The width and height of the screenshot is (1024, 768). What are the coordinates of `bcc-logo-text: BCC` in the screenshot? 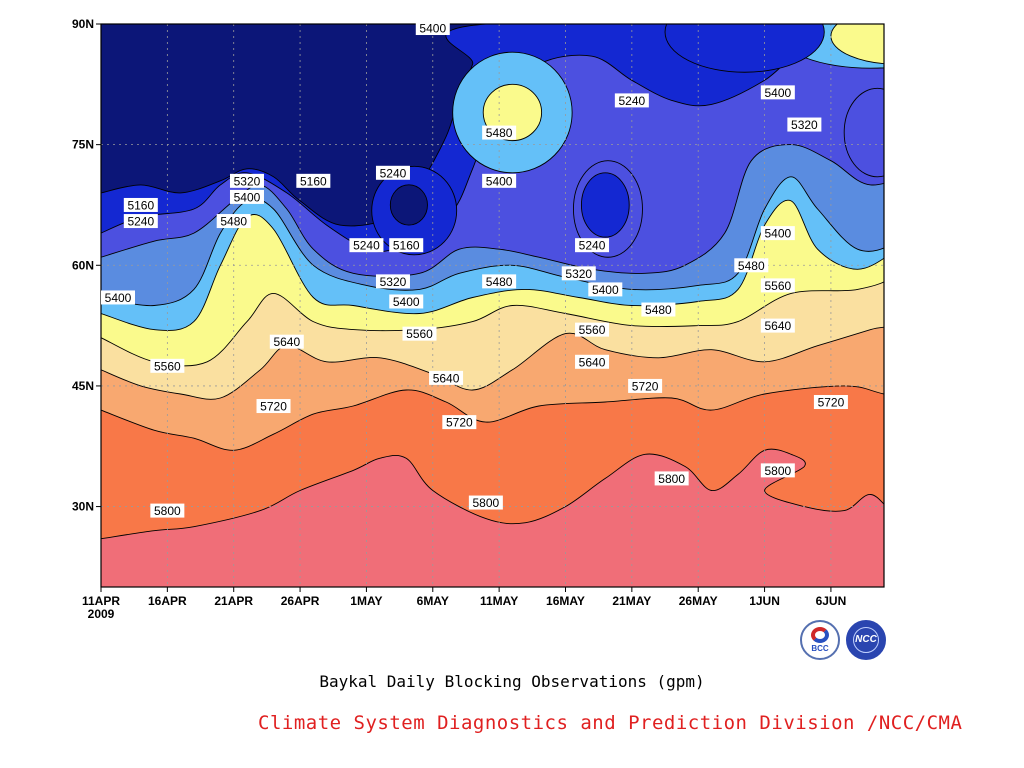 It's located at (820, 648).